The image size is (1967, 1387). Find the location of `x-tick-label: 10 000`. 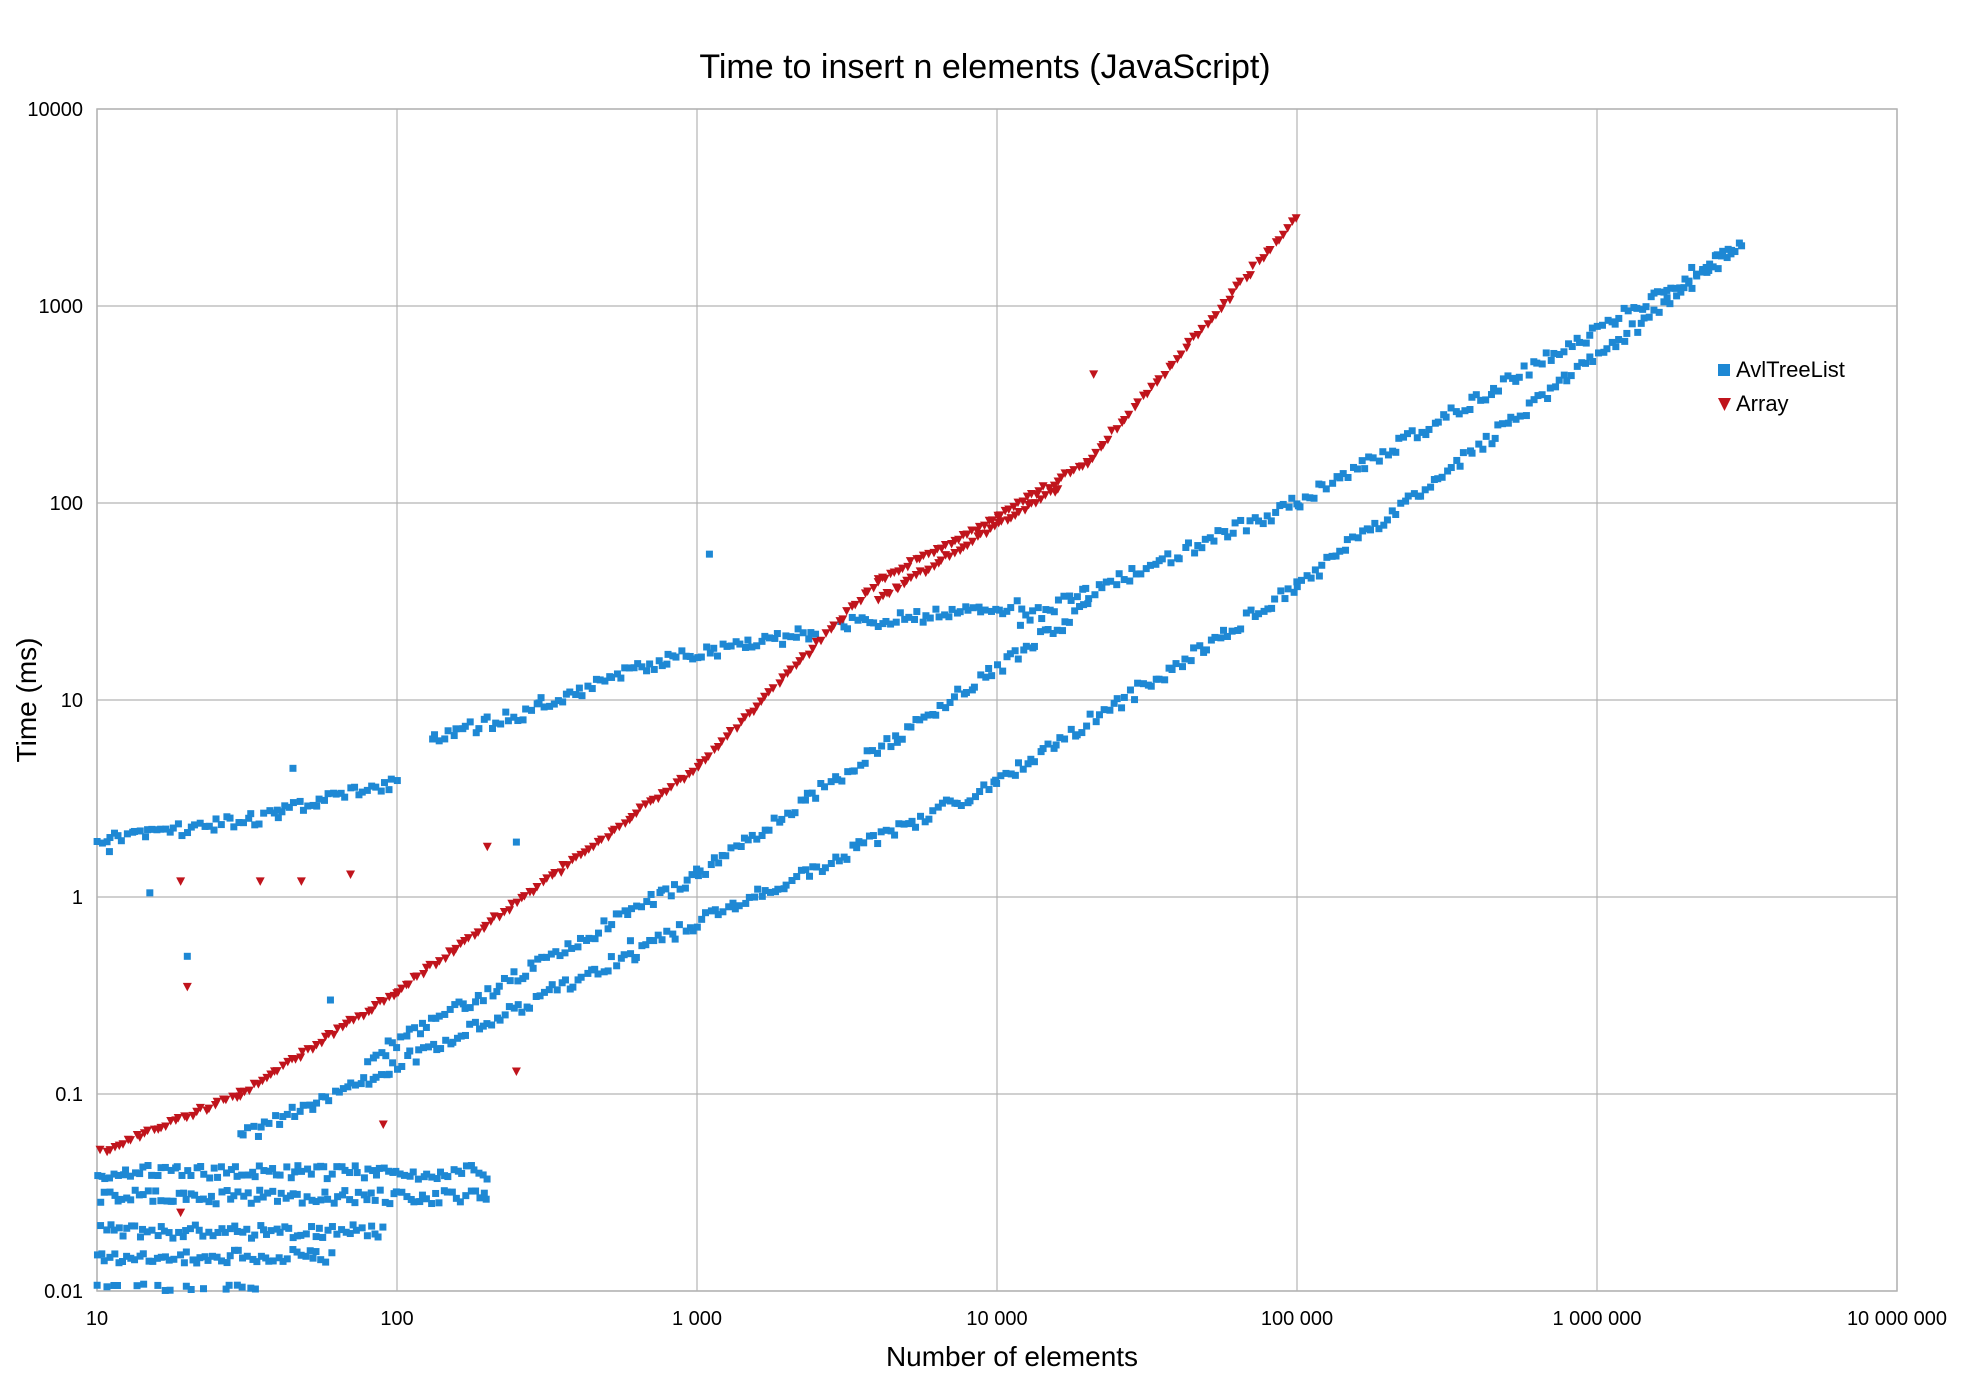

x-tick-label: 10 000 is located at coordinates (996, 1319).